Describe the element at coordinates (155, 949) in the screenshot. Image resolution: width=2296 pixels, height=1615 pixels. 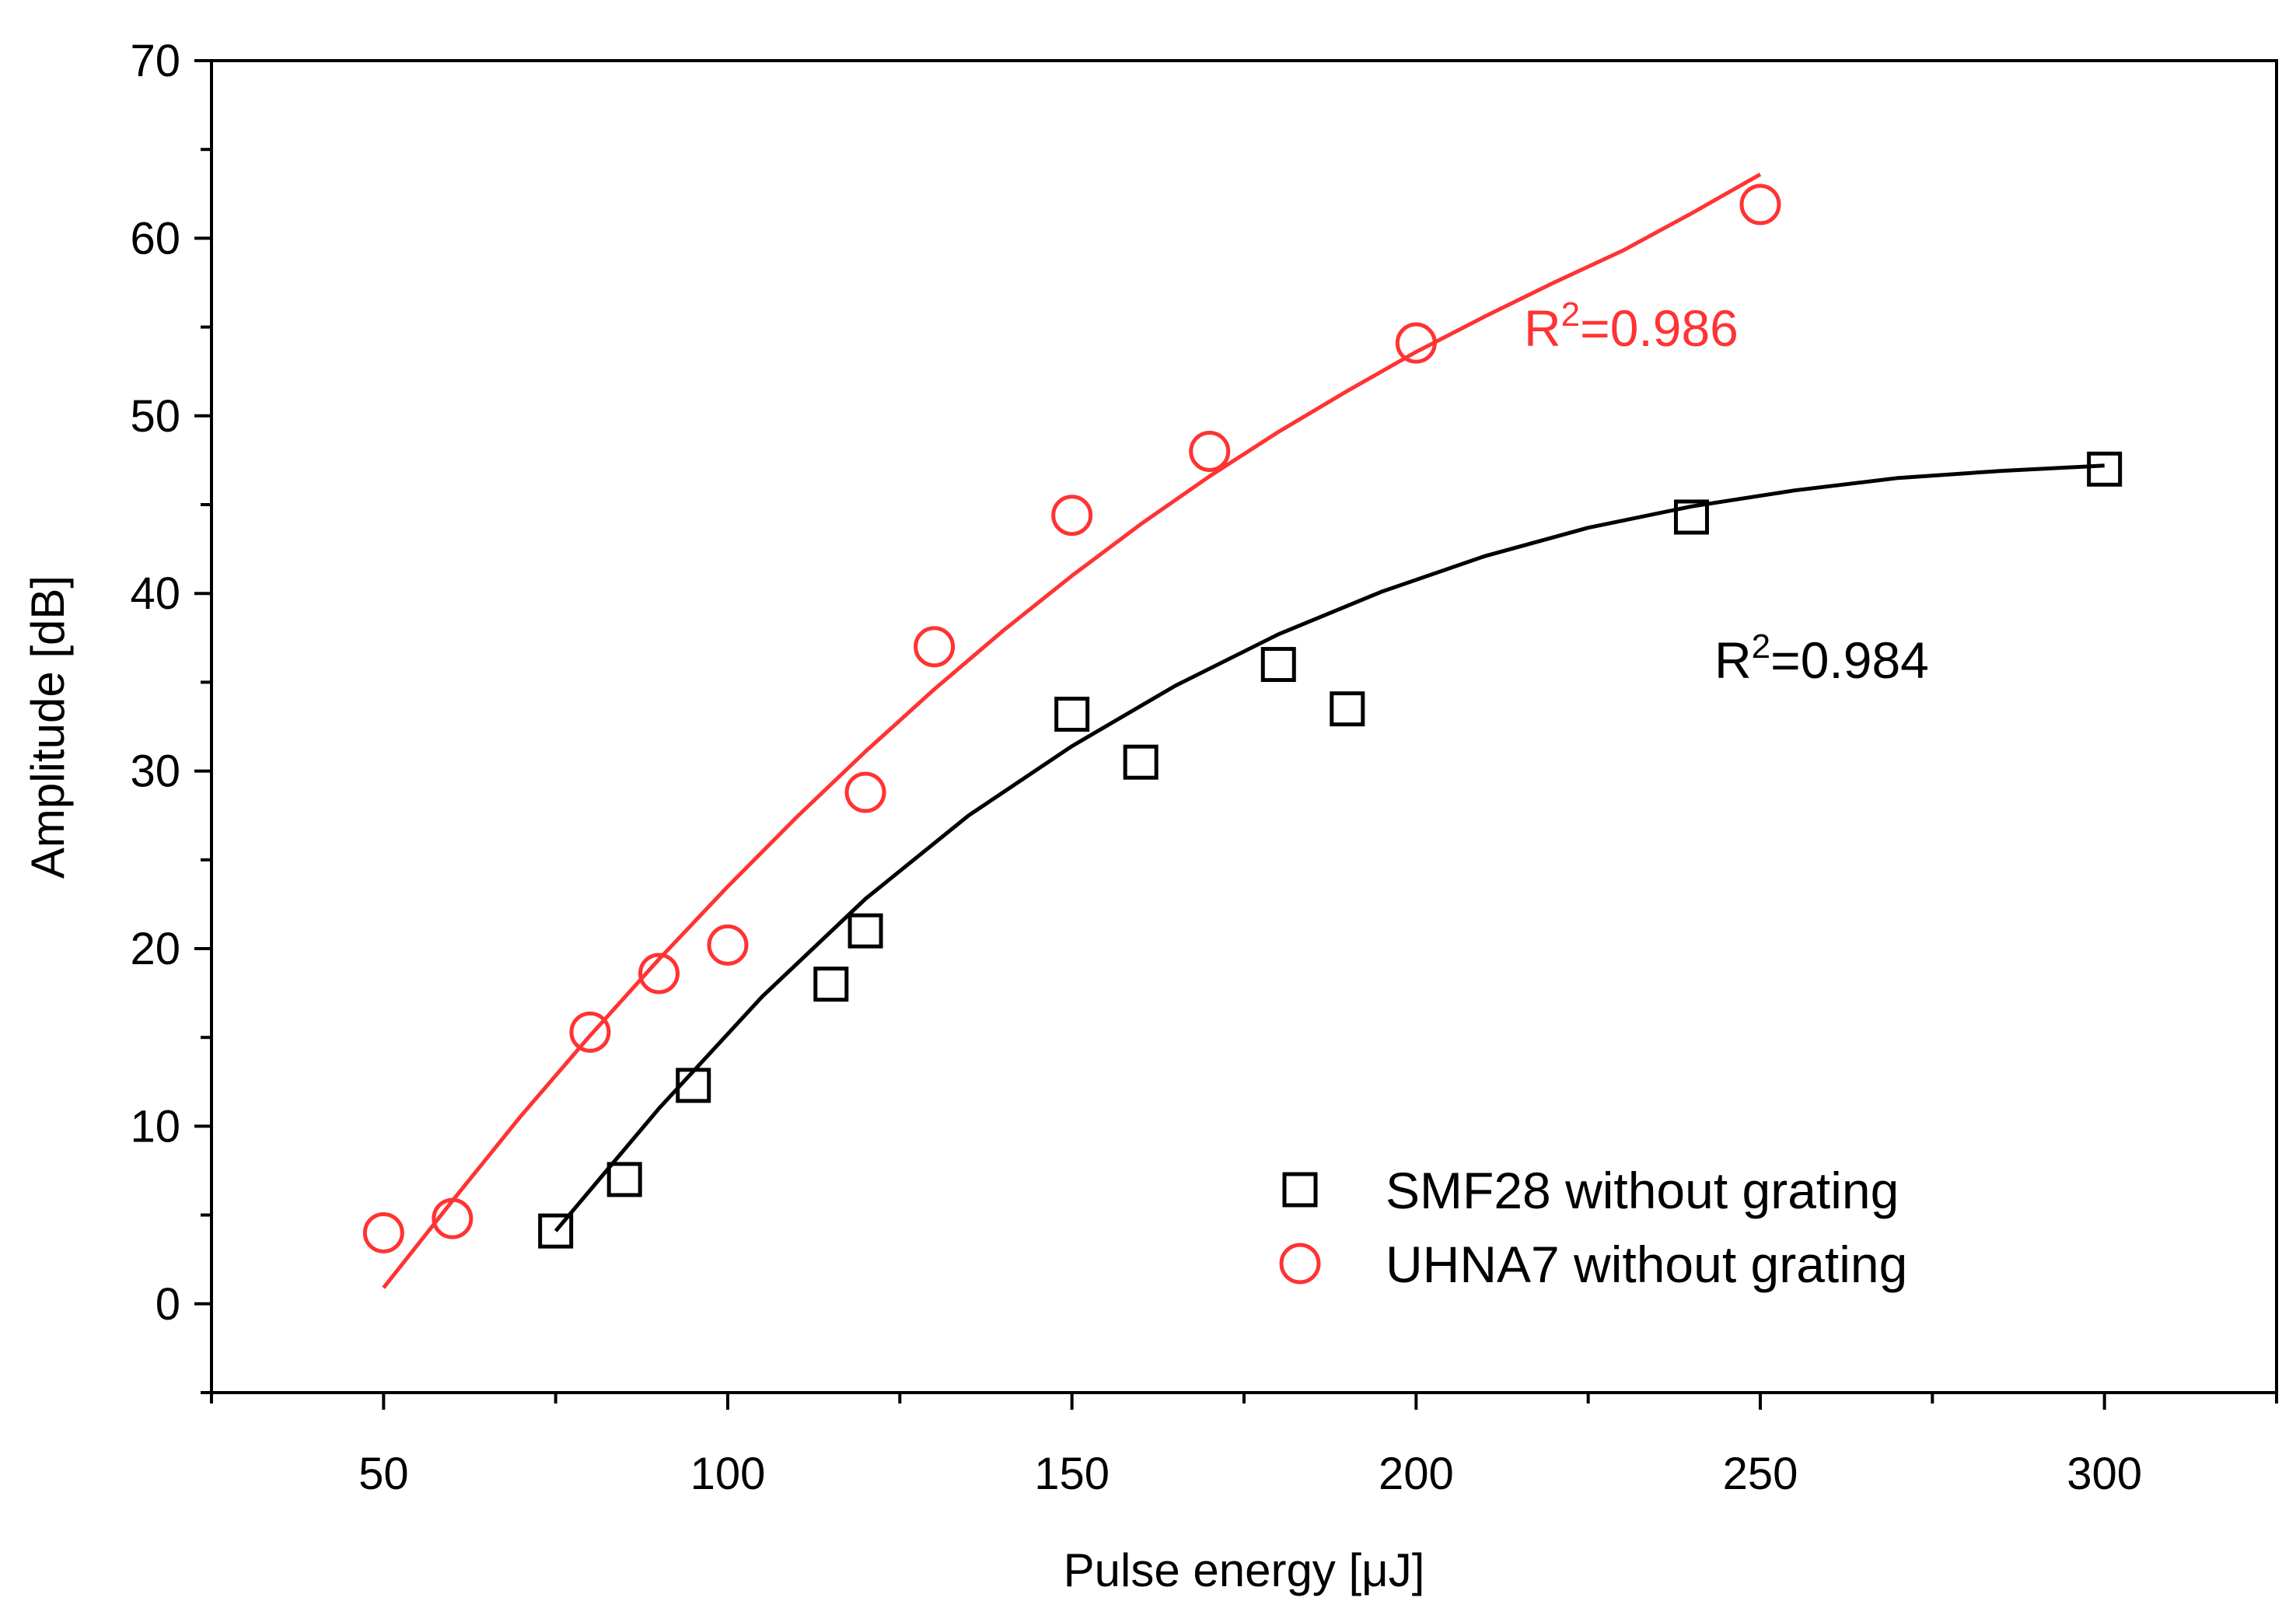
I see `y-tick-label: 20` at that location.